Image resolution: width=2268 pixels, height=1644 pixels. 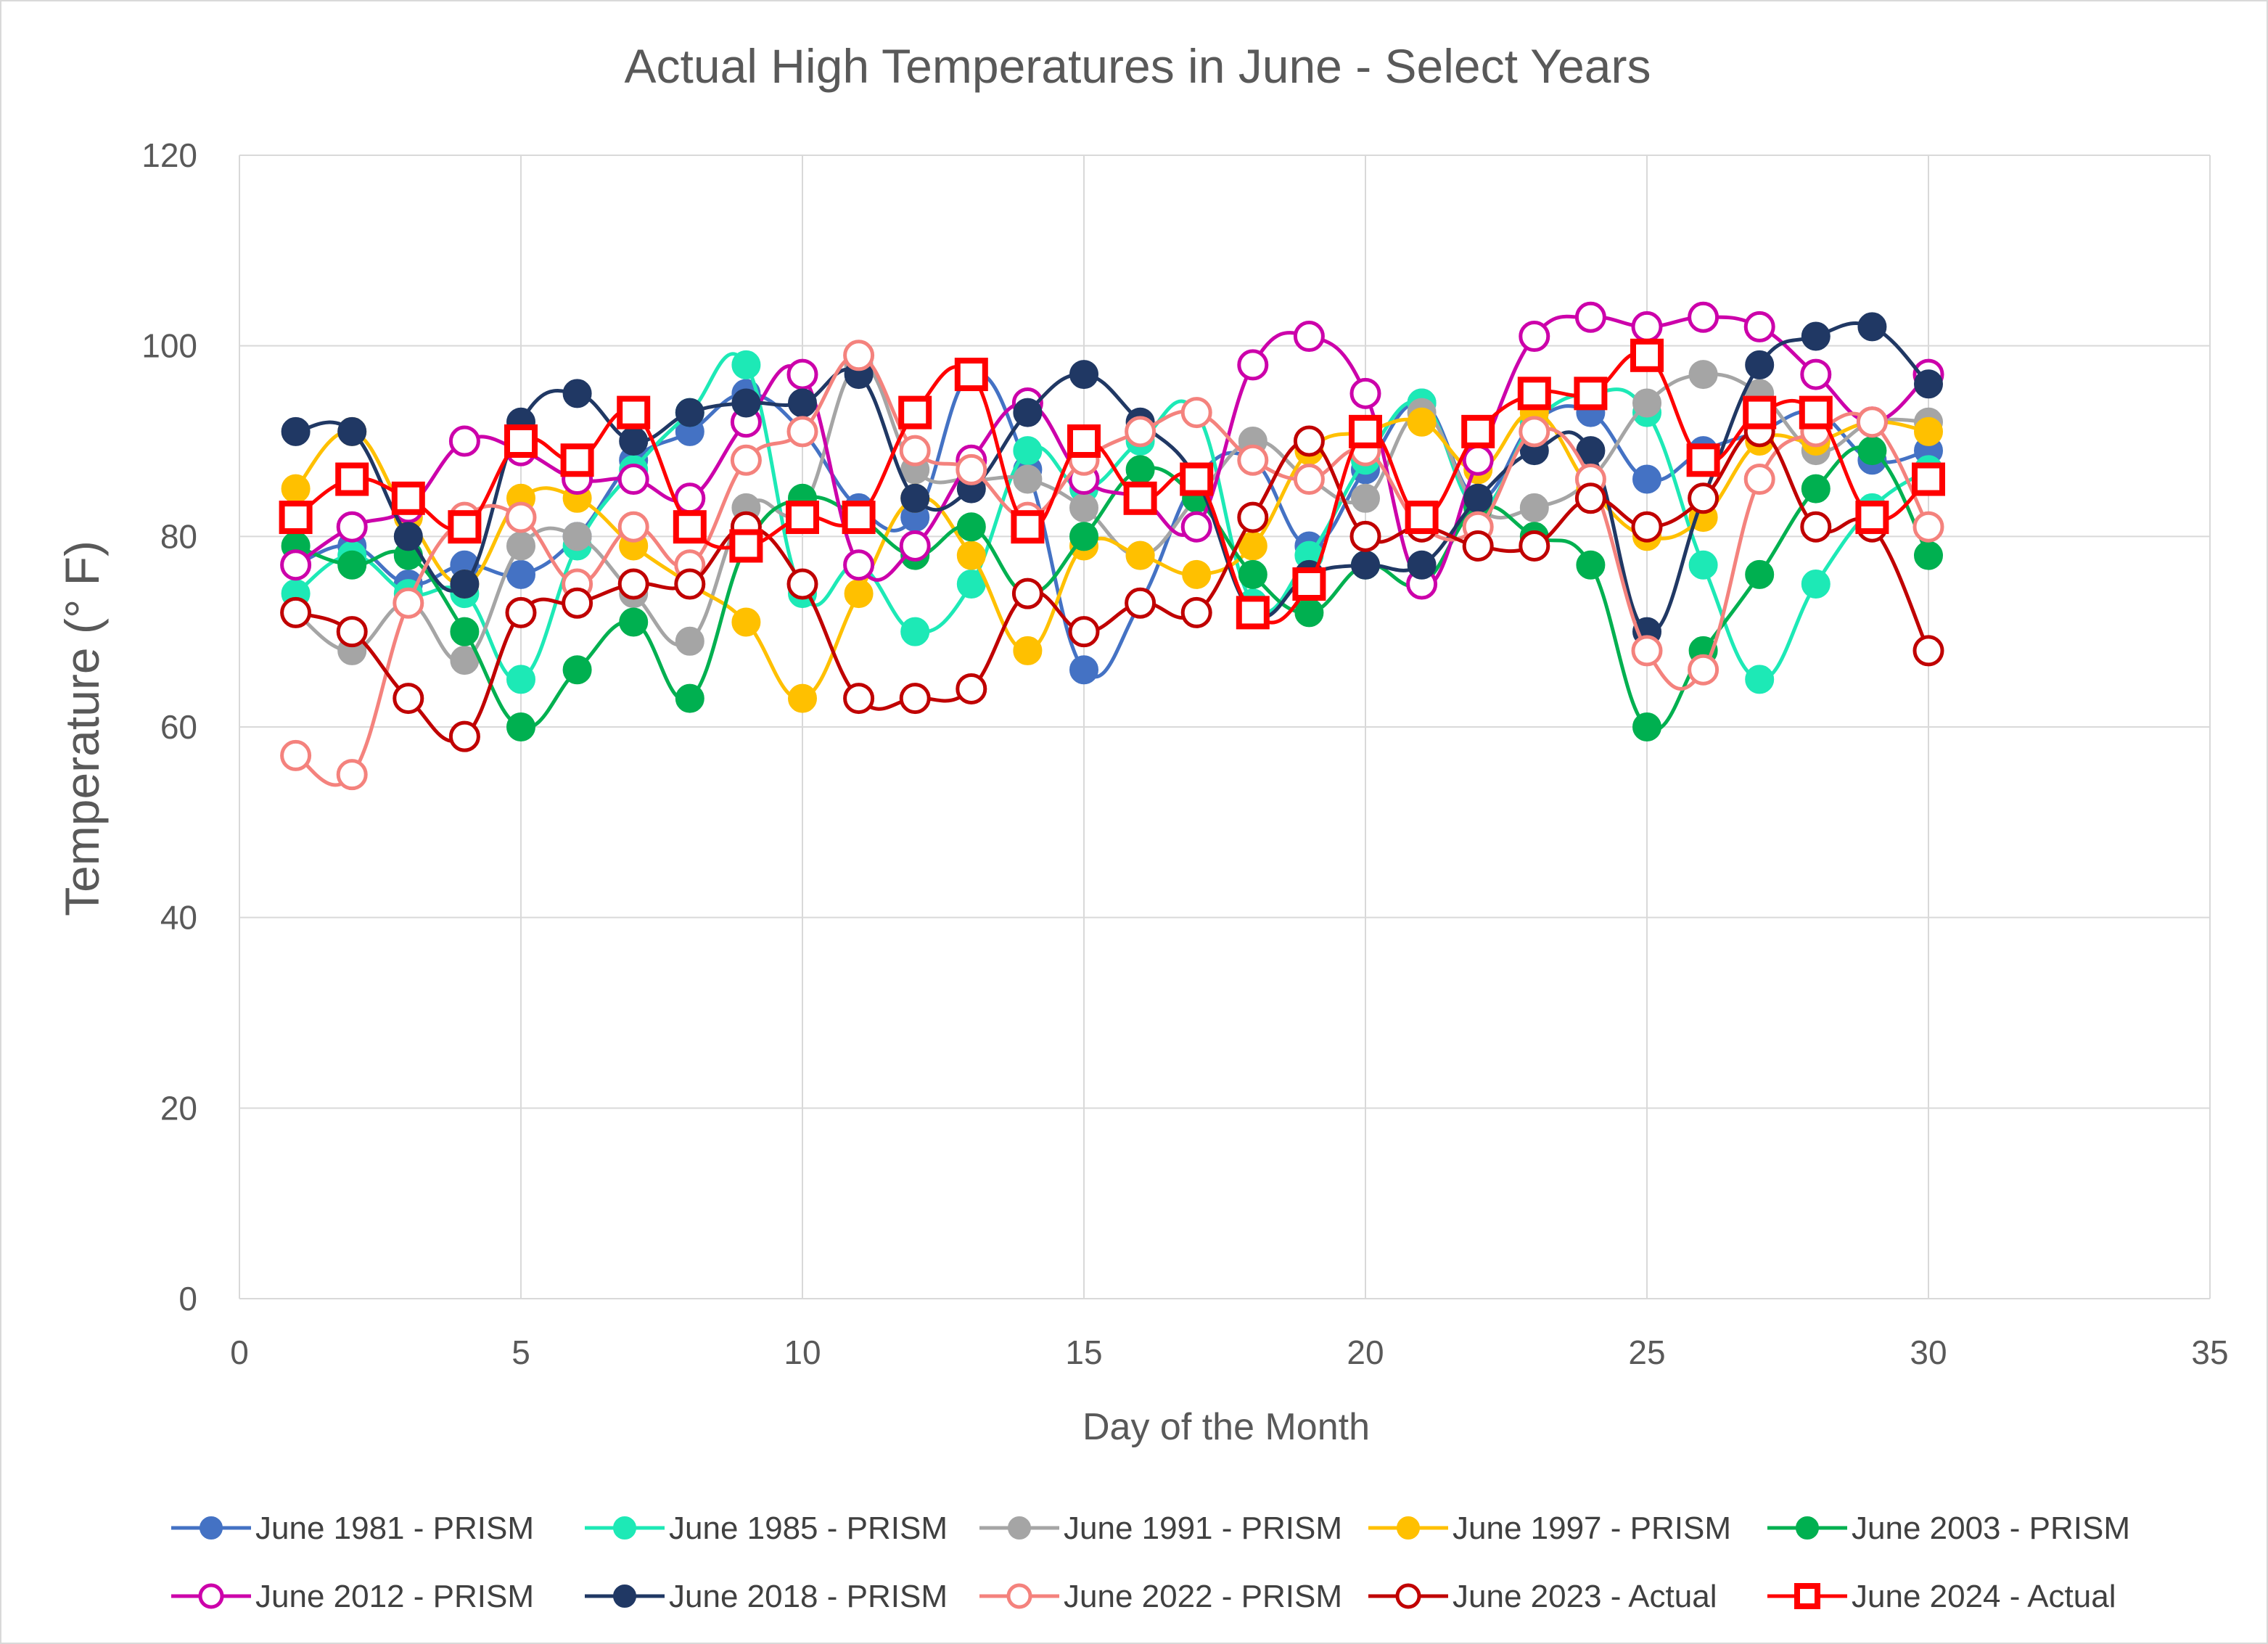 What do you see at coordinates (521, 1352) in the screenshot?
I see `x-tick-label: 5` at bounding box center [521, 1352].